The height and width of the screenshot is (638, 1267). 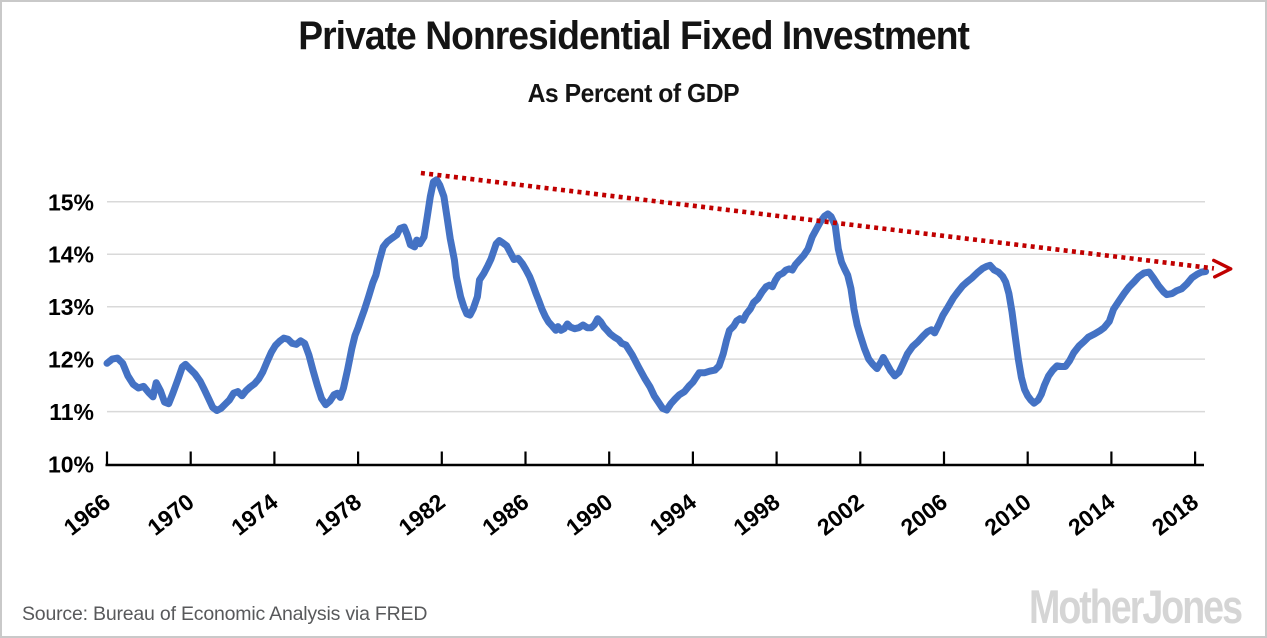 What do you see at coordinates (71, 202) in the screenshot?
I see `y-axis-label-15pct: 15%` at bounding box center [71, 202].